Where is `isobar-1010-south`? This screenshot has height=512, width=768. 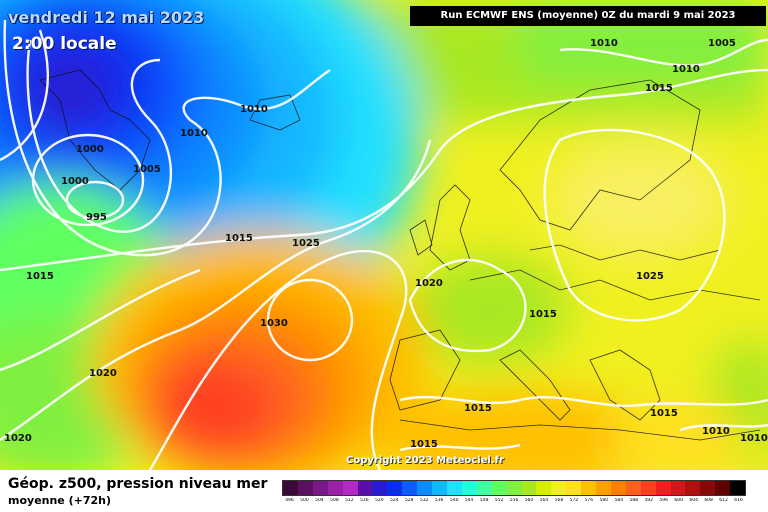
isobar-1010-south is located at coordinates (723, 427).